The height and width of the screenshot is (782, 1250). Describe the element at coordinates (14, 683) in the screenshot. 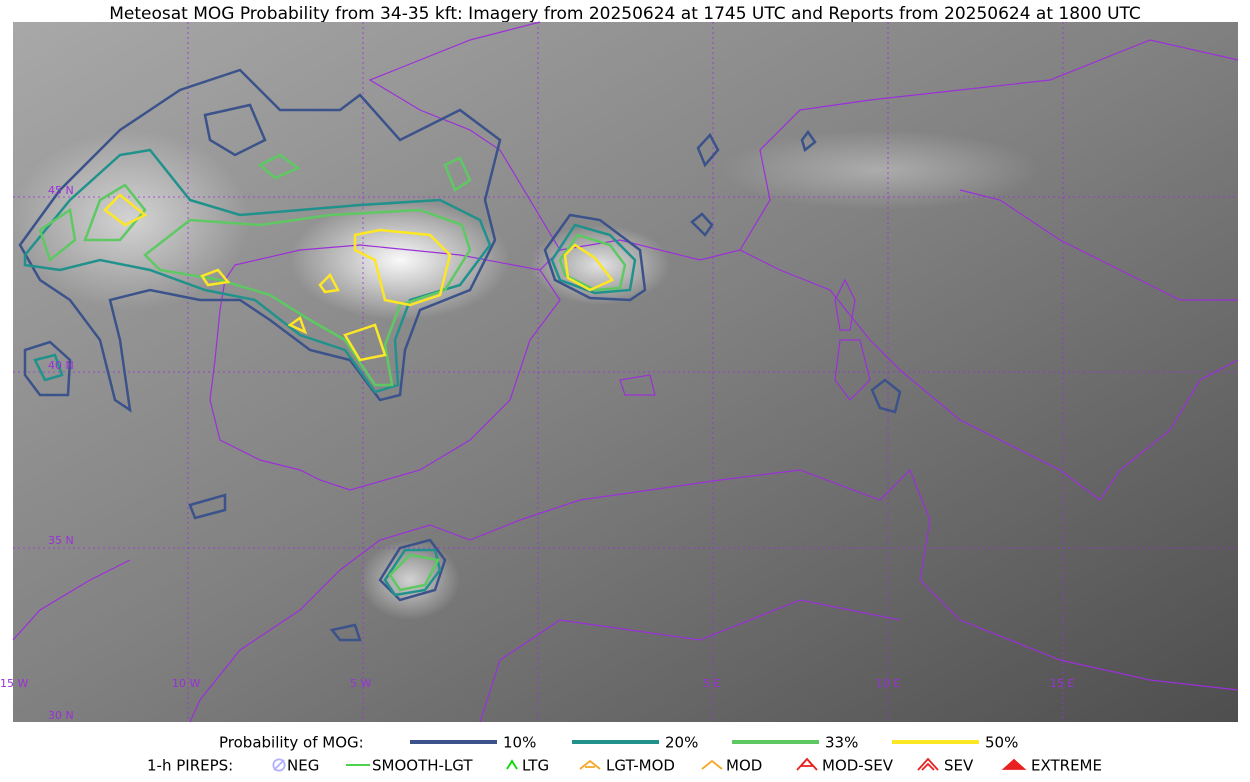

I see `lon-label: 15 W` at that location.